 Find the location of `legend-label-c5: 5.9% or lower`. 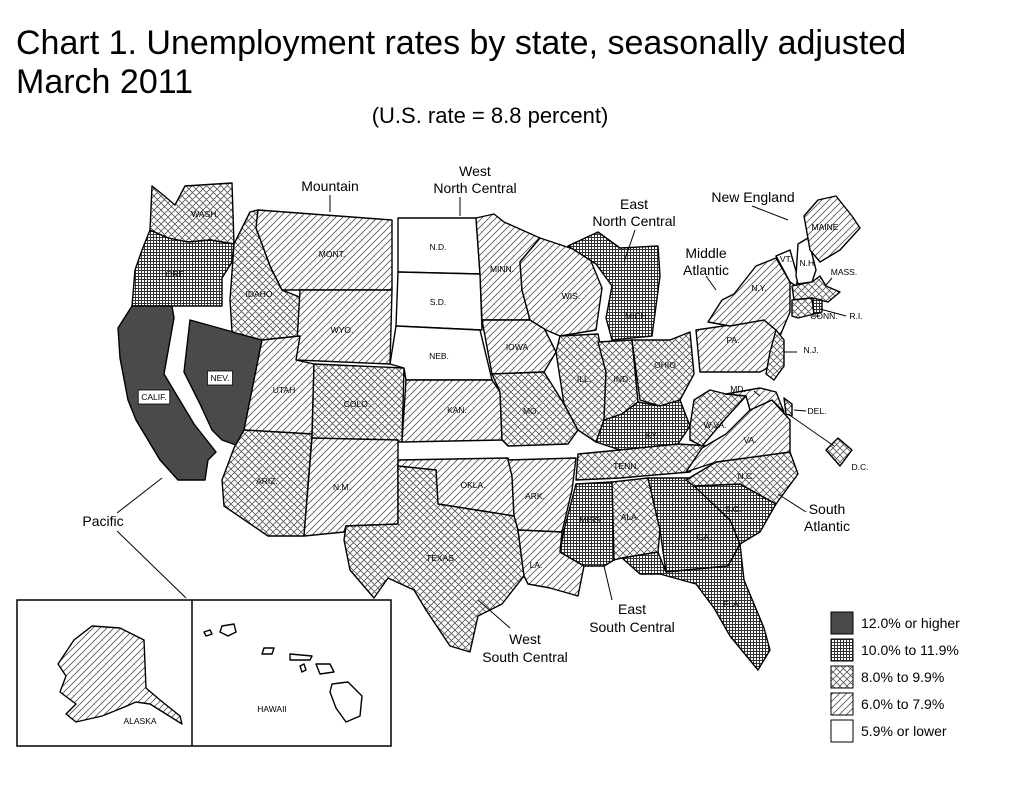

legend-label-c5: 5.9% or lower is located at coordinates (904, 731).